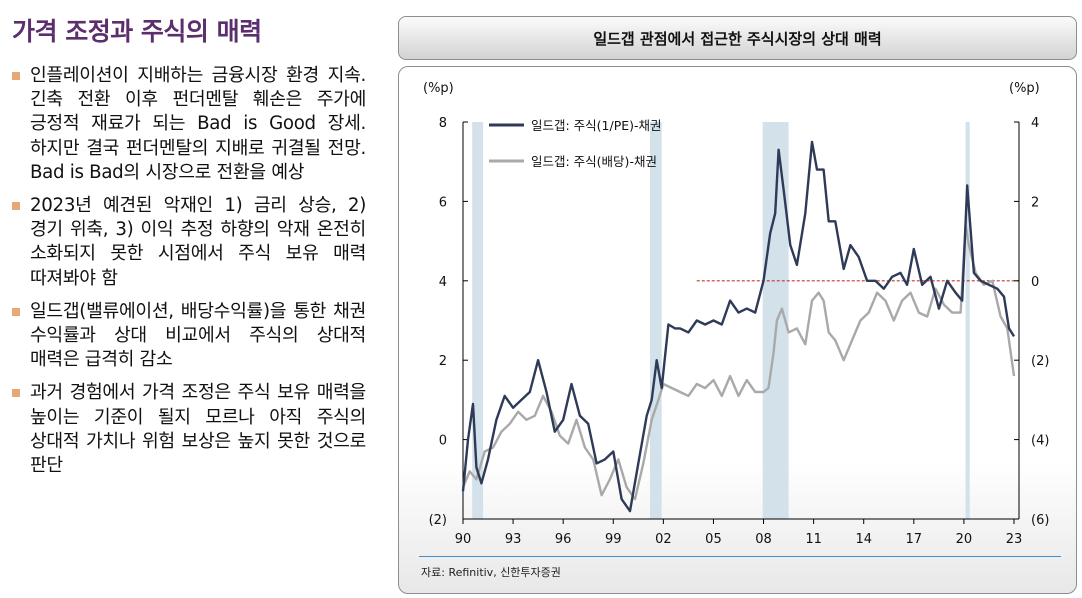  What do you see at coordinates (964, 539) in the screenshot?
I see `x-tick-label: 20` at bounding box center [964, 539].